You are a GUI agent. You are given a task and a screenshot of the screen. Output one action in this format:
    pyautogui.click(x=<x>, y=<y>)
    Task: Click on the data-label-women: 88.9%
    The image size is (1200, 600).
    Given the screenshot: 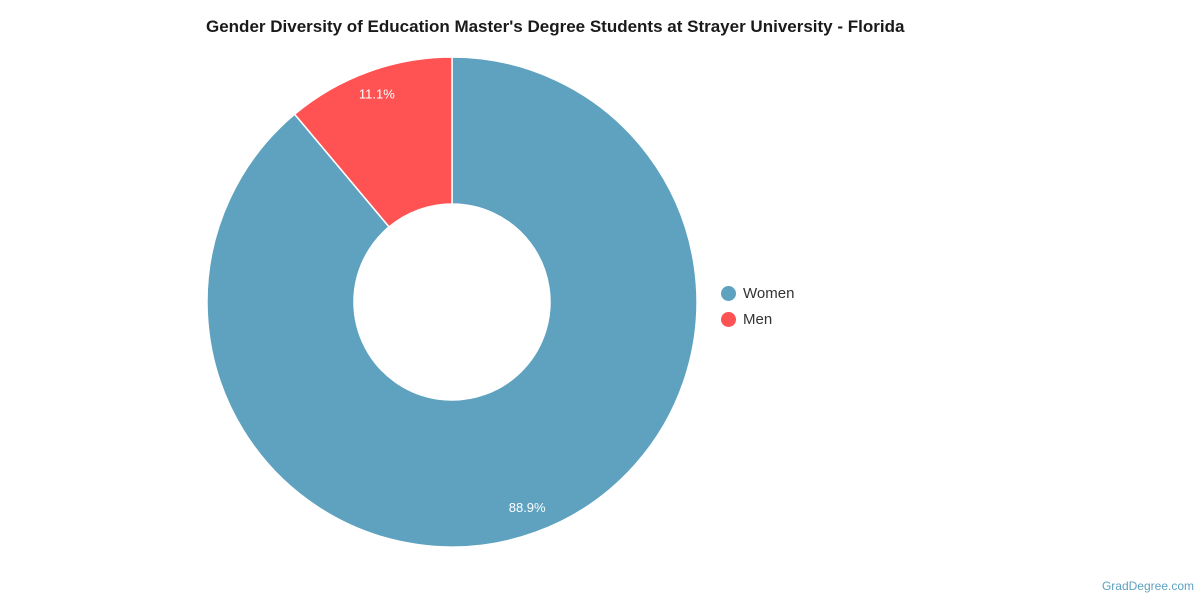 What is the action you would take?
    pyautogui.click(x=527, y=507)
    